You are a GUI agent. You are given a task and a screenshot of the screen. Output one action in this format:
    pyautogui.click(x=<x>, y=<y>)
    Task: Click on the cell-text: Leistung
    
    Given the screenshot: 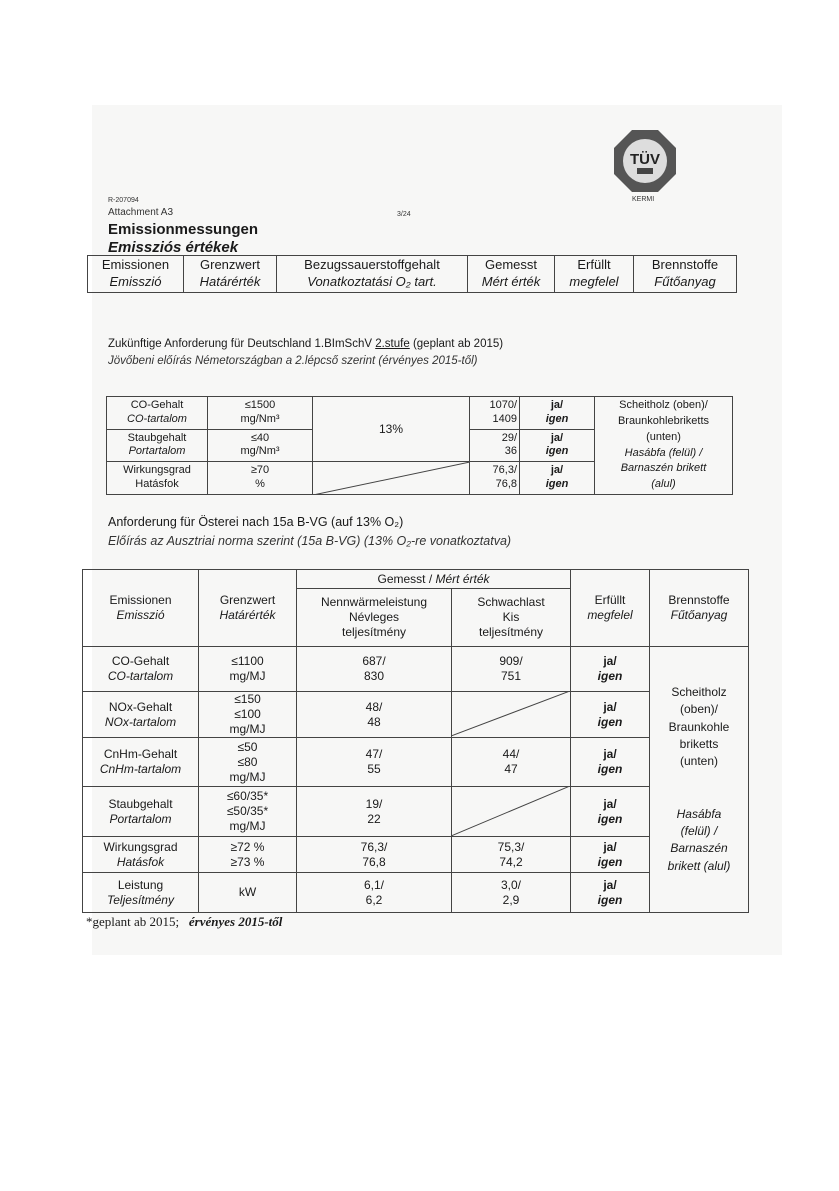 What is the action you would take?
    pyautogui.click(x=140, y=884)
    